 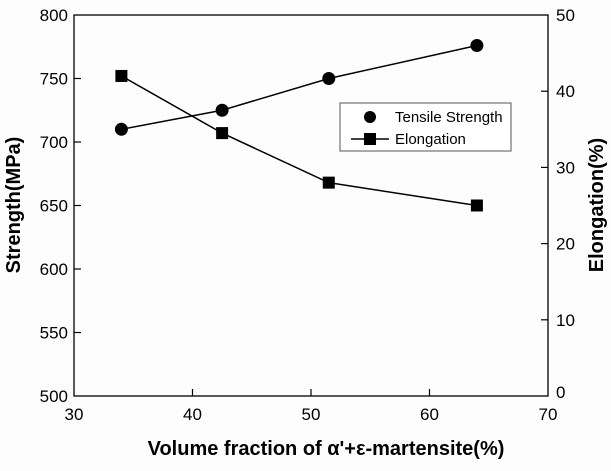 What do you see at coordinates (430, 139) in the screenshot?
I see `legend-label-elongation: Elongation` at bounding box center [430, 139].